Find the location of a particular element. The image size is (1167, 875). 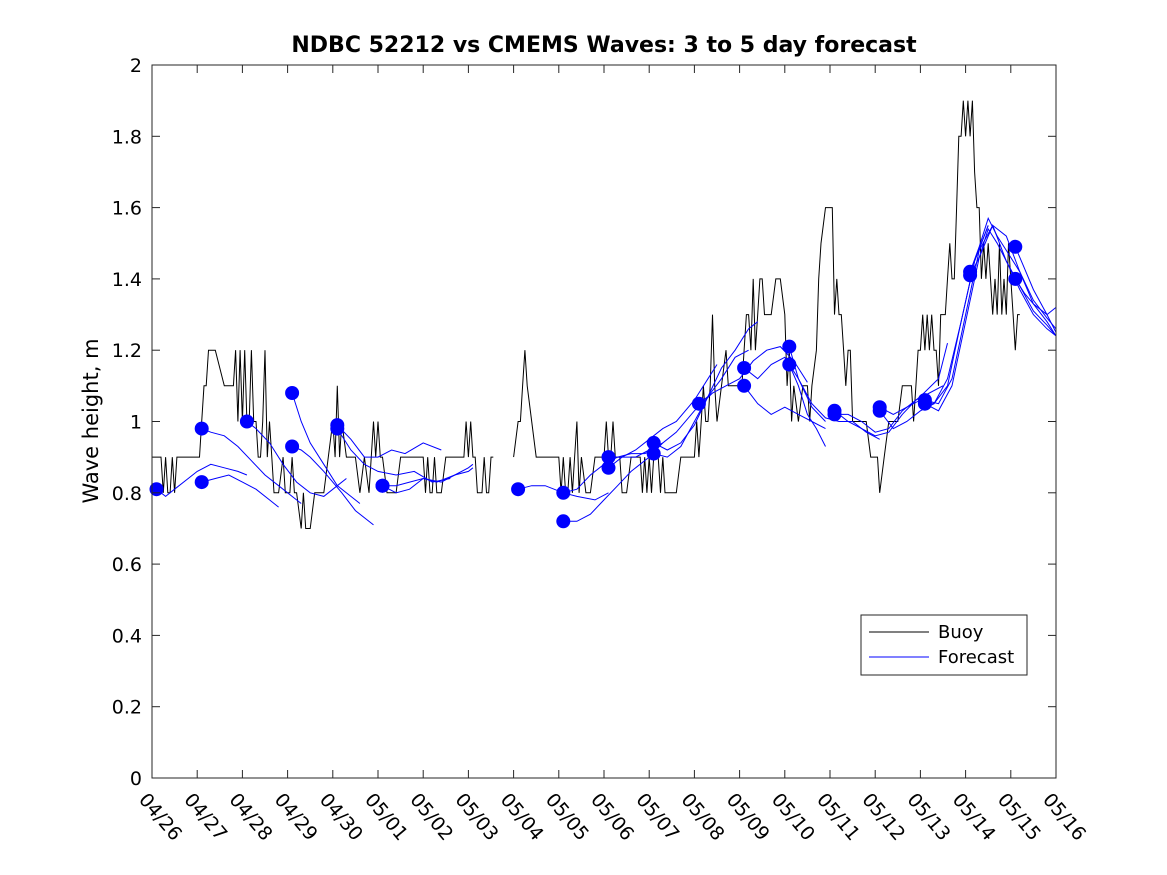

y-tick-label: 1.6 is located at coordinates (127, 209).